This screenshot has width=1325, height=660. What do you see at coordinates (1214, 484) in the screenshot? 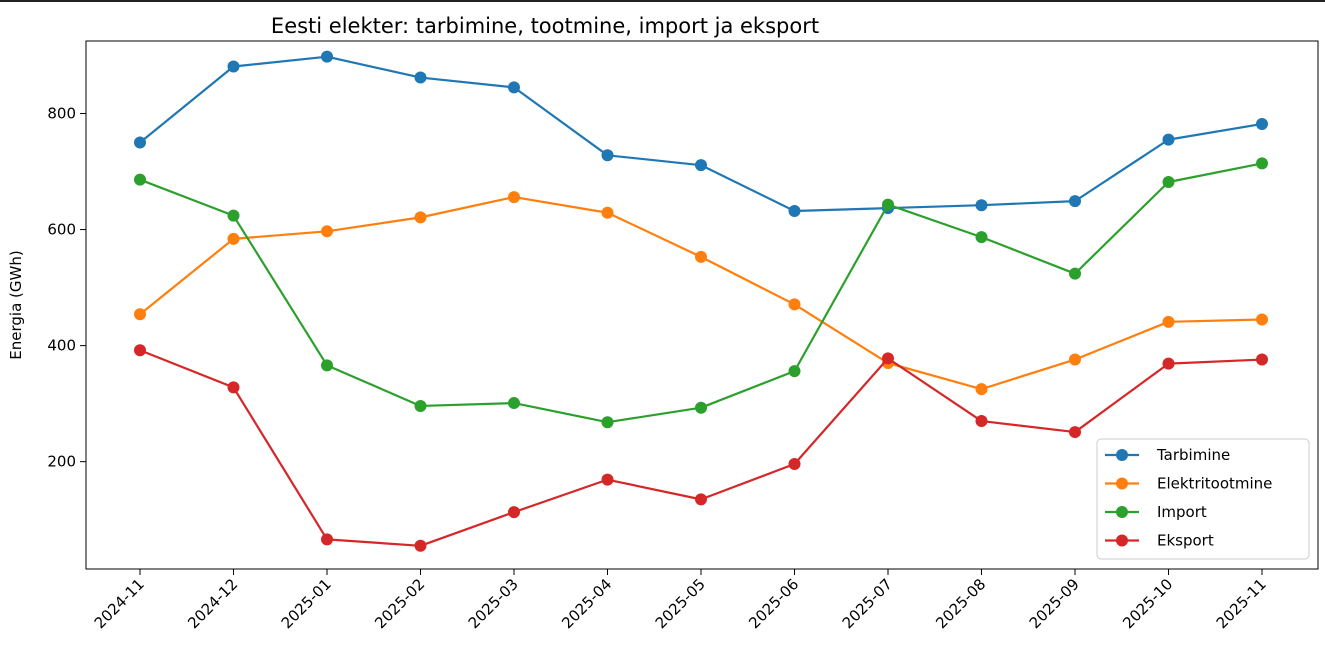
I see `legend-label: Elektritootmine` at bounding box center [1214, 484].